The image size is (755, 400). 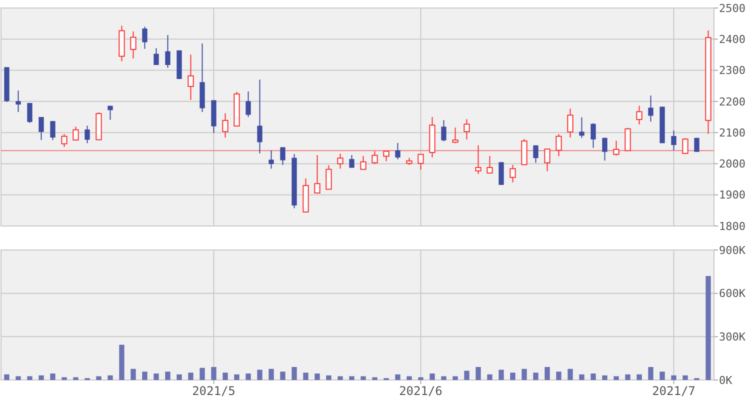 What do you see at coordinates (674, 391) in the screenshot?
I see `x-tick-label: 2021/7` at bounding box center [674, 391].